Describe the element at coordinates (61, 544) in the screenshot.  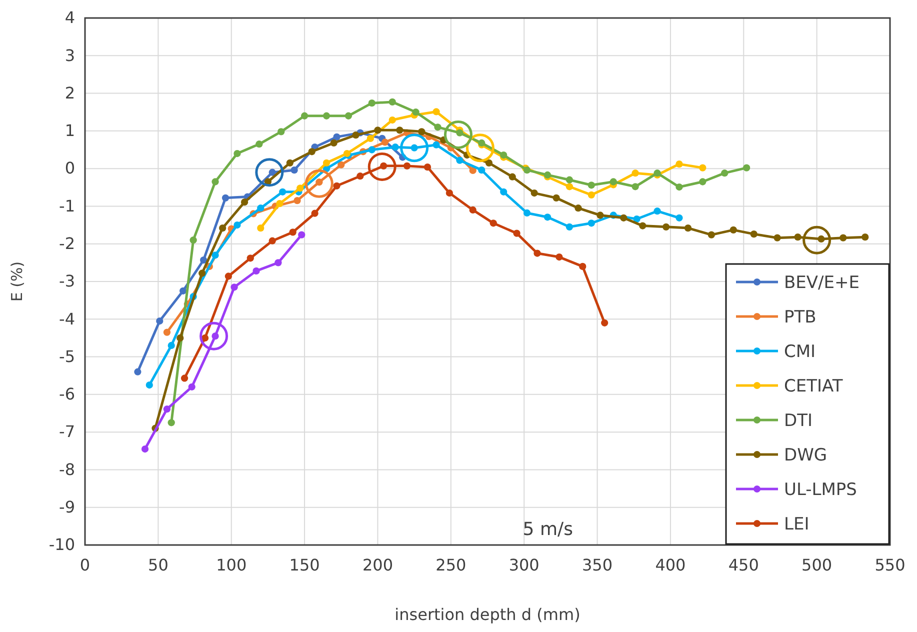
I see `y-tick-label: -10` at that location.